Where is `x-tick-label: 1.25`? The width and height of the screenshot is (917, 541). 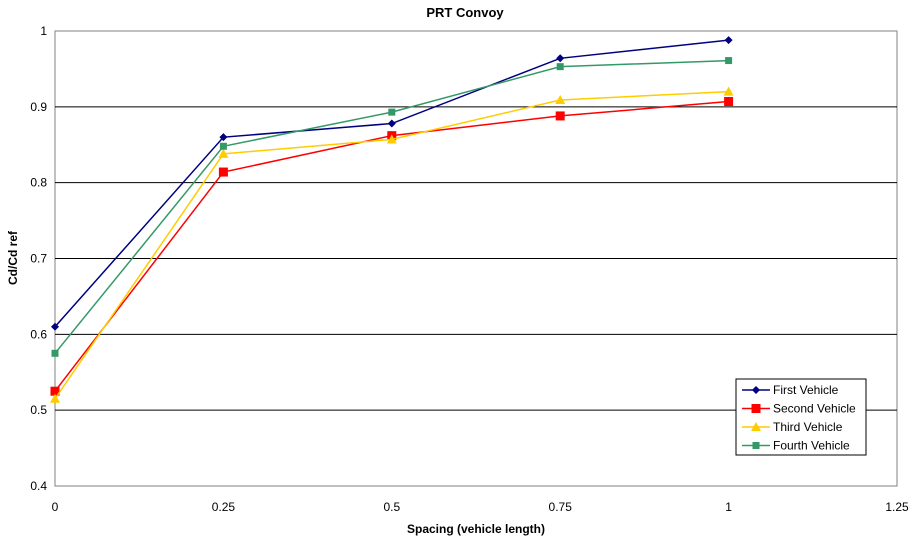
x-tick-label: 1.25 is located at coordinates (897, 507).